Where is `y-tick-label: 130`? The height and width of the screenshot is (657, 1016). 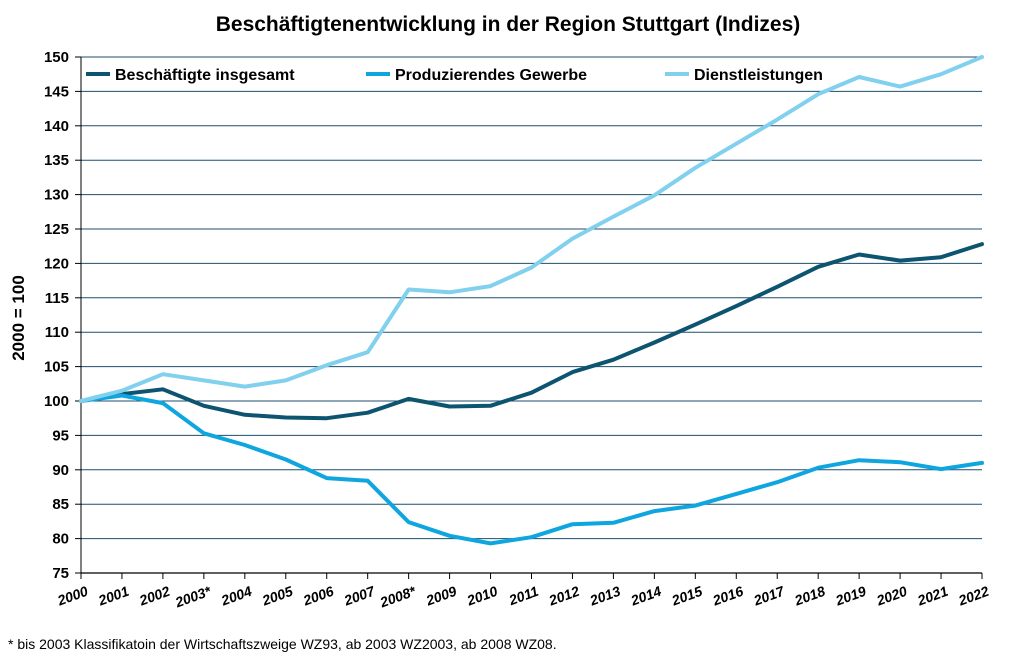
y-tick-label: 130 is located at coordinates (56, 195).